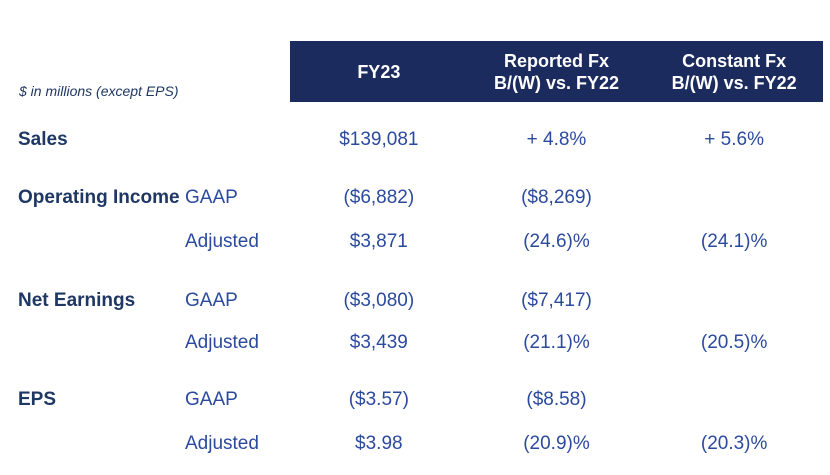  Describe the element at coordinates (99, 91) in the screenshot. I see `units-note: $ in millions (except EPS)` at that location.